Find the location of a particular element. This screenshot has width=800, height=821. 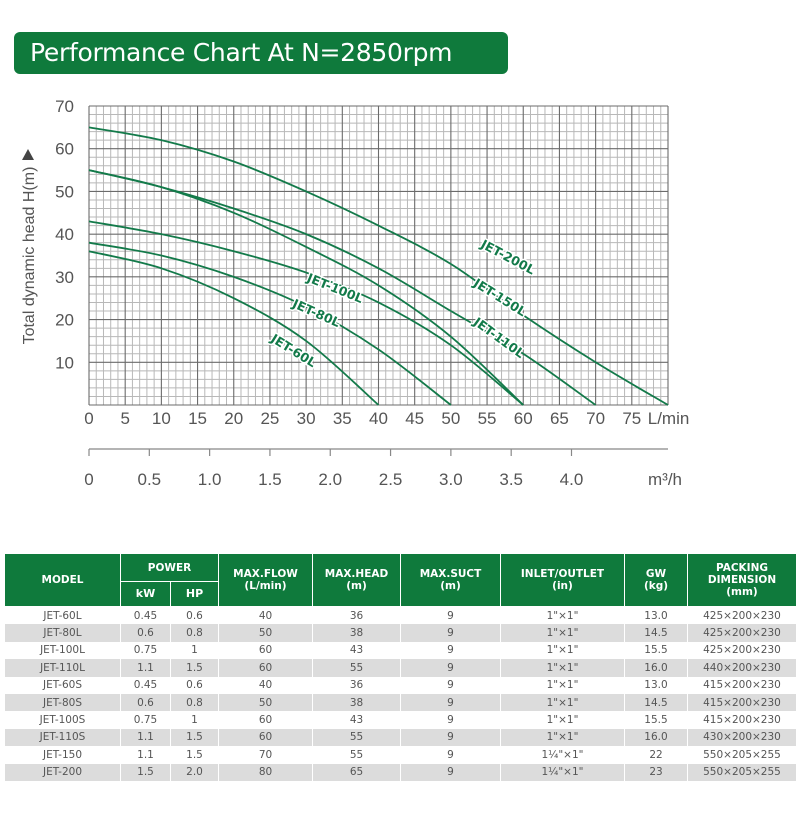

table-row: JET-80S 0.6 0.8 50 38 9 1"×1" 14.5 415×200×230 is located at coordinates (400, 702).